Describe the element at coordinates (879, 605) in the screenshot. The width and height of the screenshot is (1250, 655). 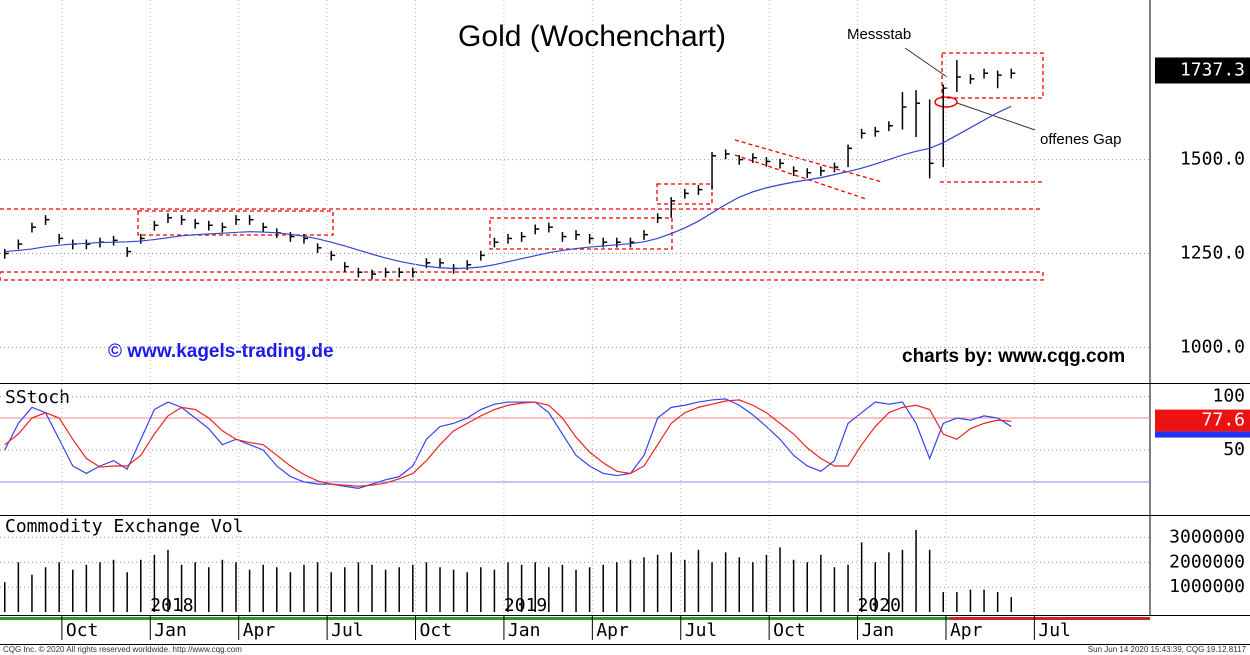
I see `year-label: 2020` at that location.